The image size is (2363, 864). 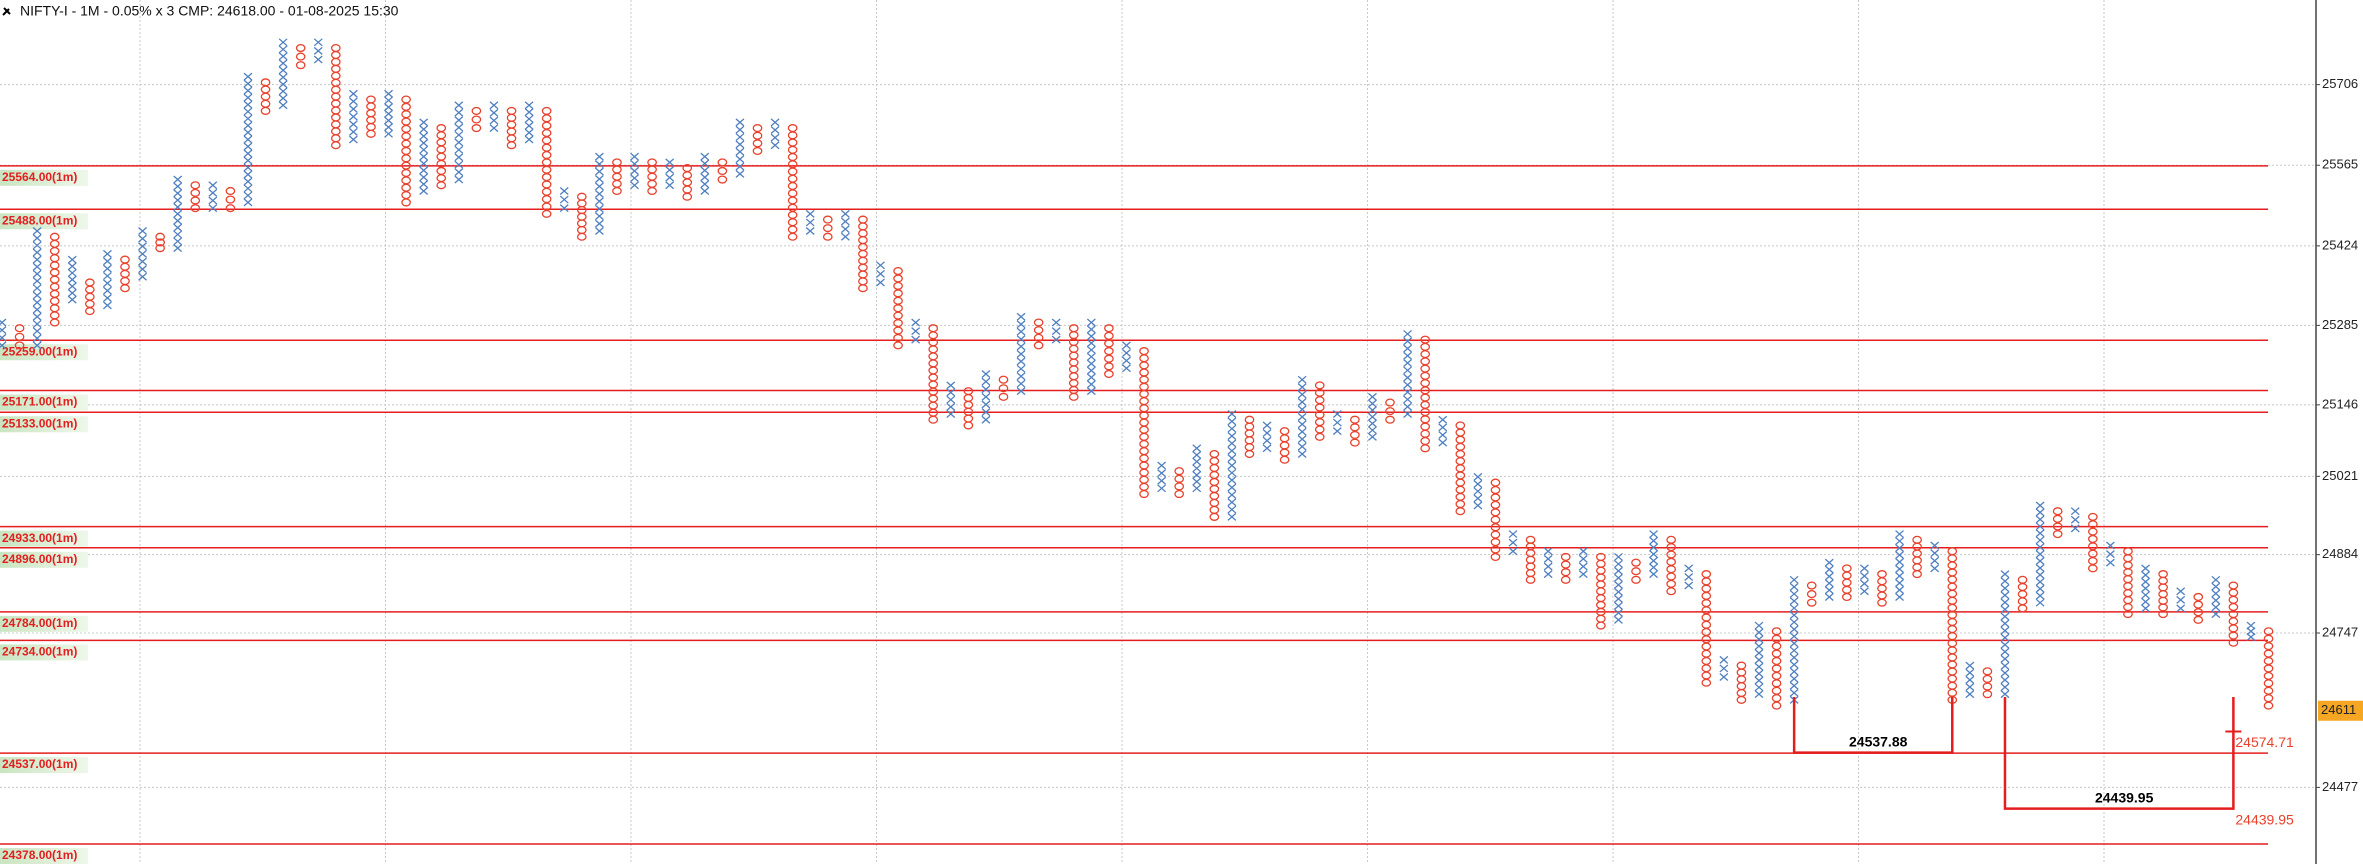 I want to click on marker-label: 24439.95, so click(x=2264, y=819).